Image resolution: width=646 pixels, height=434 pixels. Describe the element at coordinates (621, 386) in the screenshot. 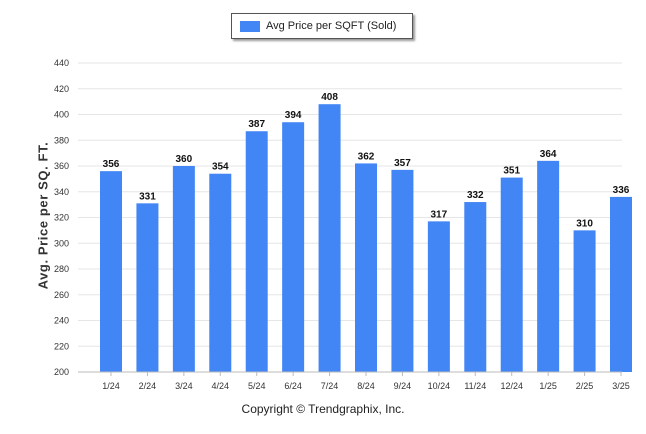

I see `x-tick-label: 3/25` at that location.